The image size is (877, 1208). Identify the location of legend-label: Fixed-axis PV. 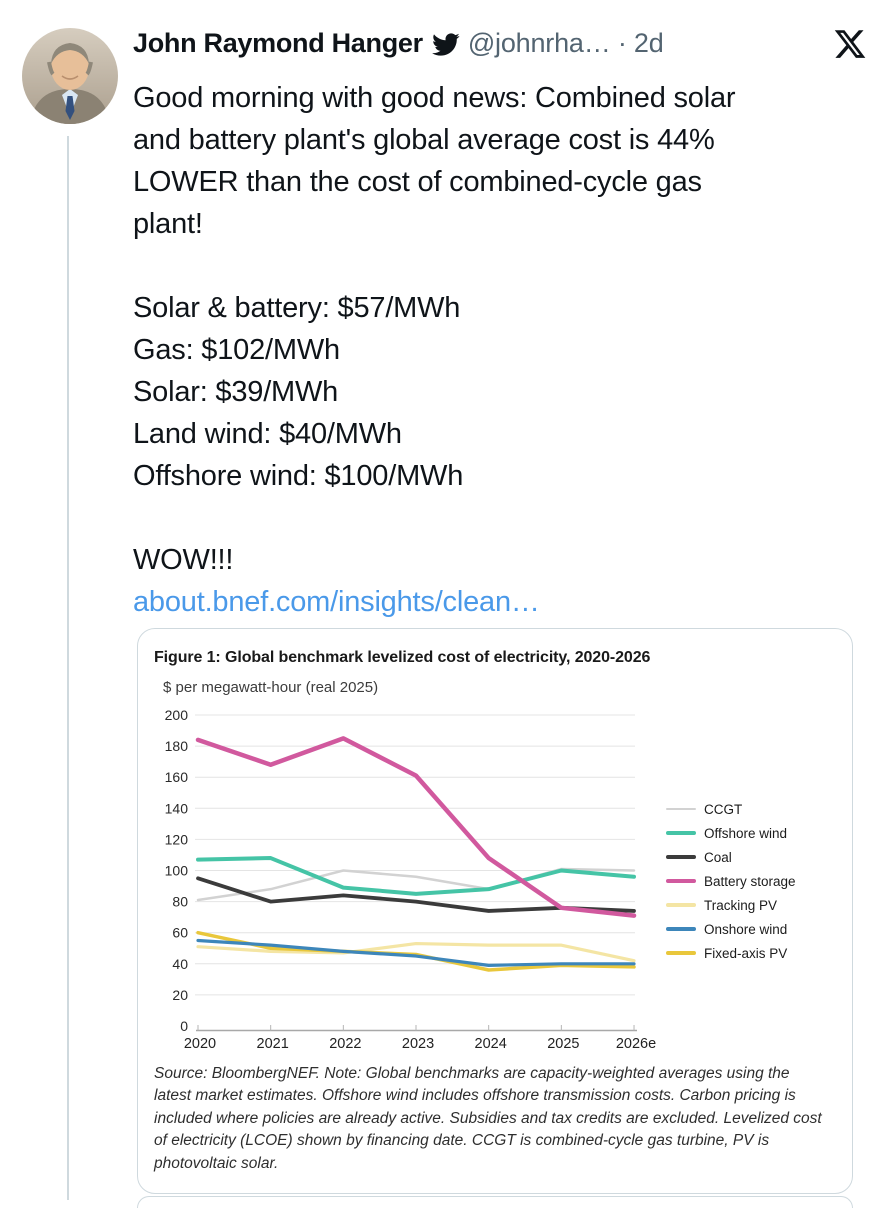
(746, 953).